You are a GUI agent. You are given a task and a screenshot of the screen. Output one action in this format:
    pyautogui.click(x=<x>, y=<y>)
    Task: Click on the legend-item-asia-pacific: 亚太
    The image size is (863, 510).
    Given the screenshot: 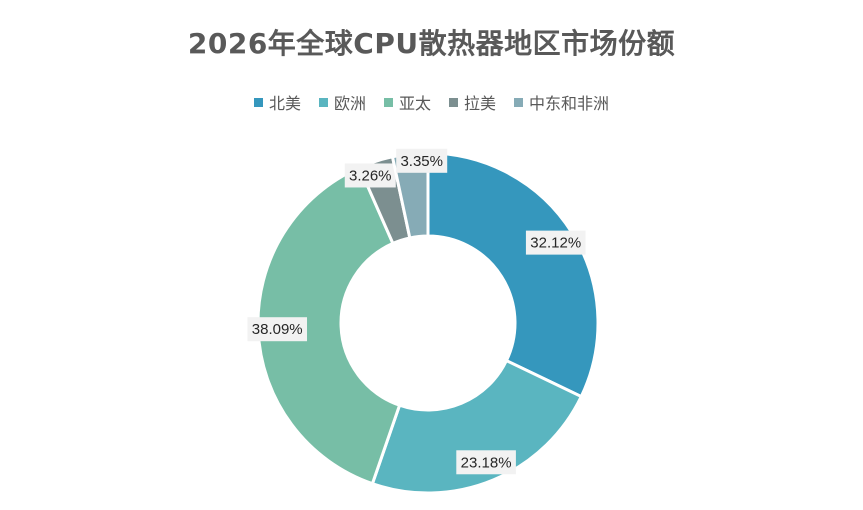 What is the action you would take?
    pyautogui.click(x=407, y=102)
    